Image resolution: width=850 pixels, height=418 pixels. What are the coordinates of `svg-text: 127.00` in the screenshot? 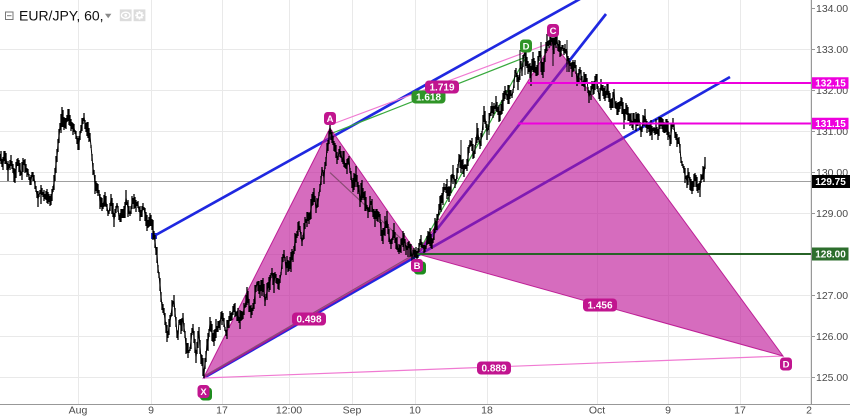 It's located at (832, 296).